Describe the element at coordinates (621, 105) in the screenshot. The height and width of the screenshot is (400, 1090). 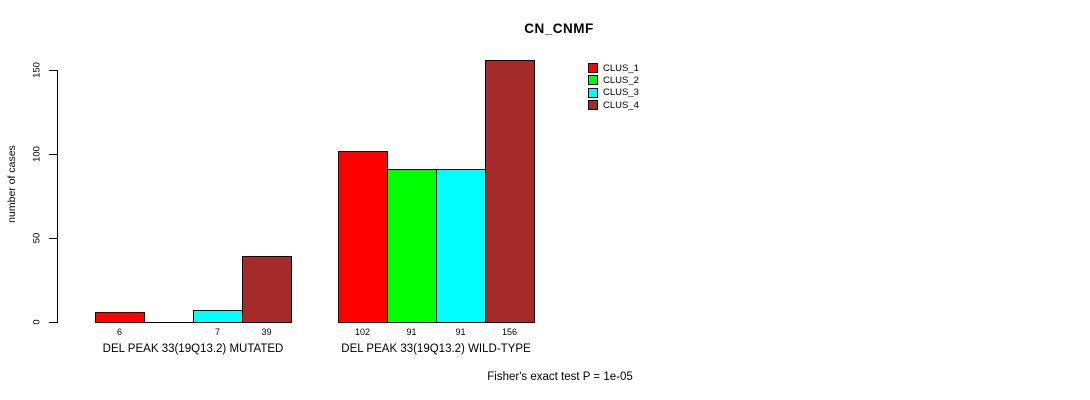
I see `legend-label: CLUS_4` at that location.